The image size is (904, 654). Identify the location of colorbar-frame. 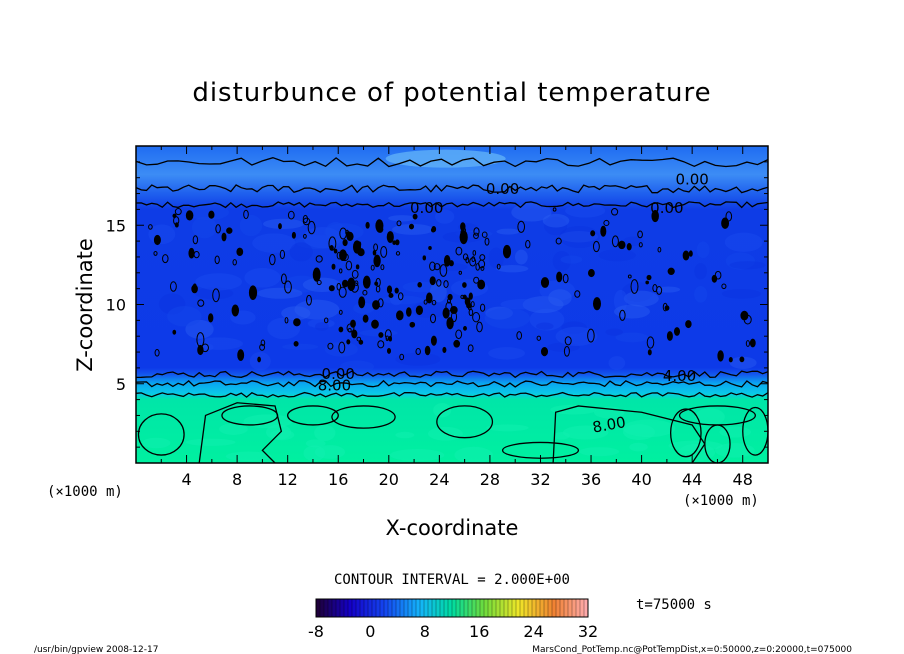
(452, 608).